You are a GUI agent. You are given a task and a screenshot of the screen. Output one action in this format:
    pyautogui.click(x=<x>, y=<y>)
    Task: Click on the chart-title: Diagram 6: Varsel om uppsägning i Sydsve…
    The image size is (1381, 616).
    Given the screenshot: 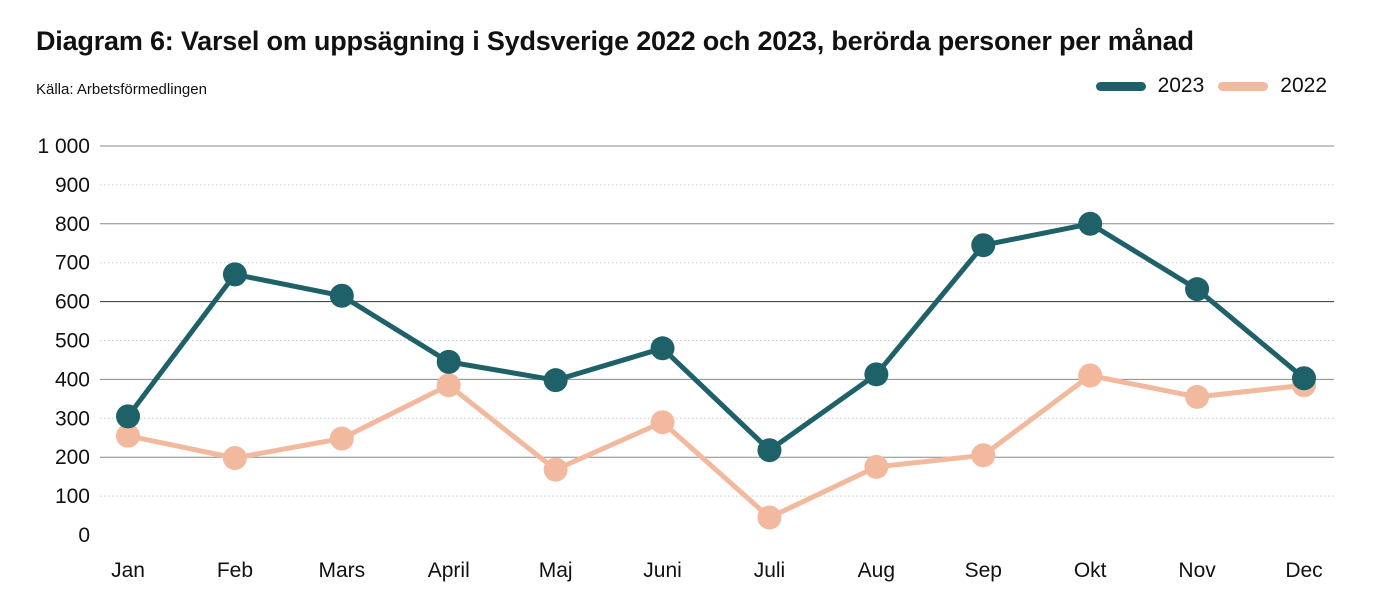 What is the action you would take?
    pyautogui.click(x=615, y=41)
    